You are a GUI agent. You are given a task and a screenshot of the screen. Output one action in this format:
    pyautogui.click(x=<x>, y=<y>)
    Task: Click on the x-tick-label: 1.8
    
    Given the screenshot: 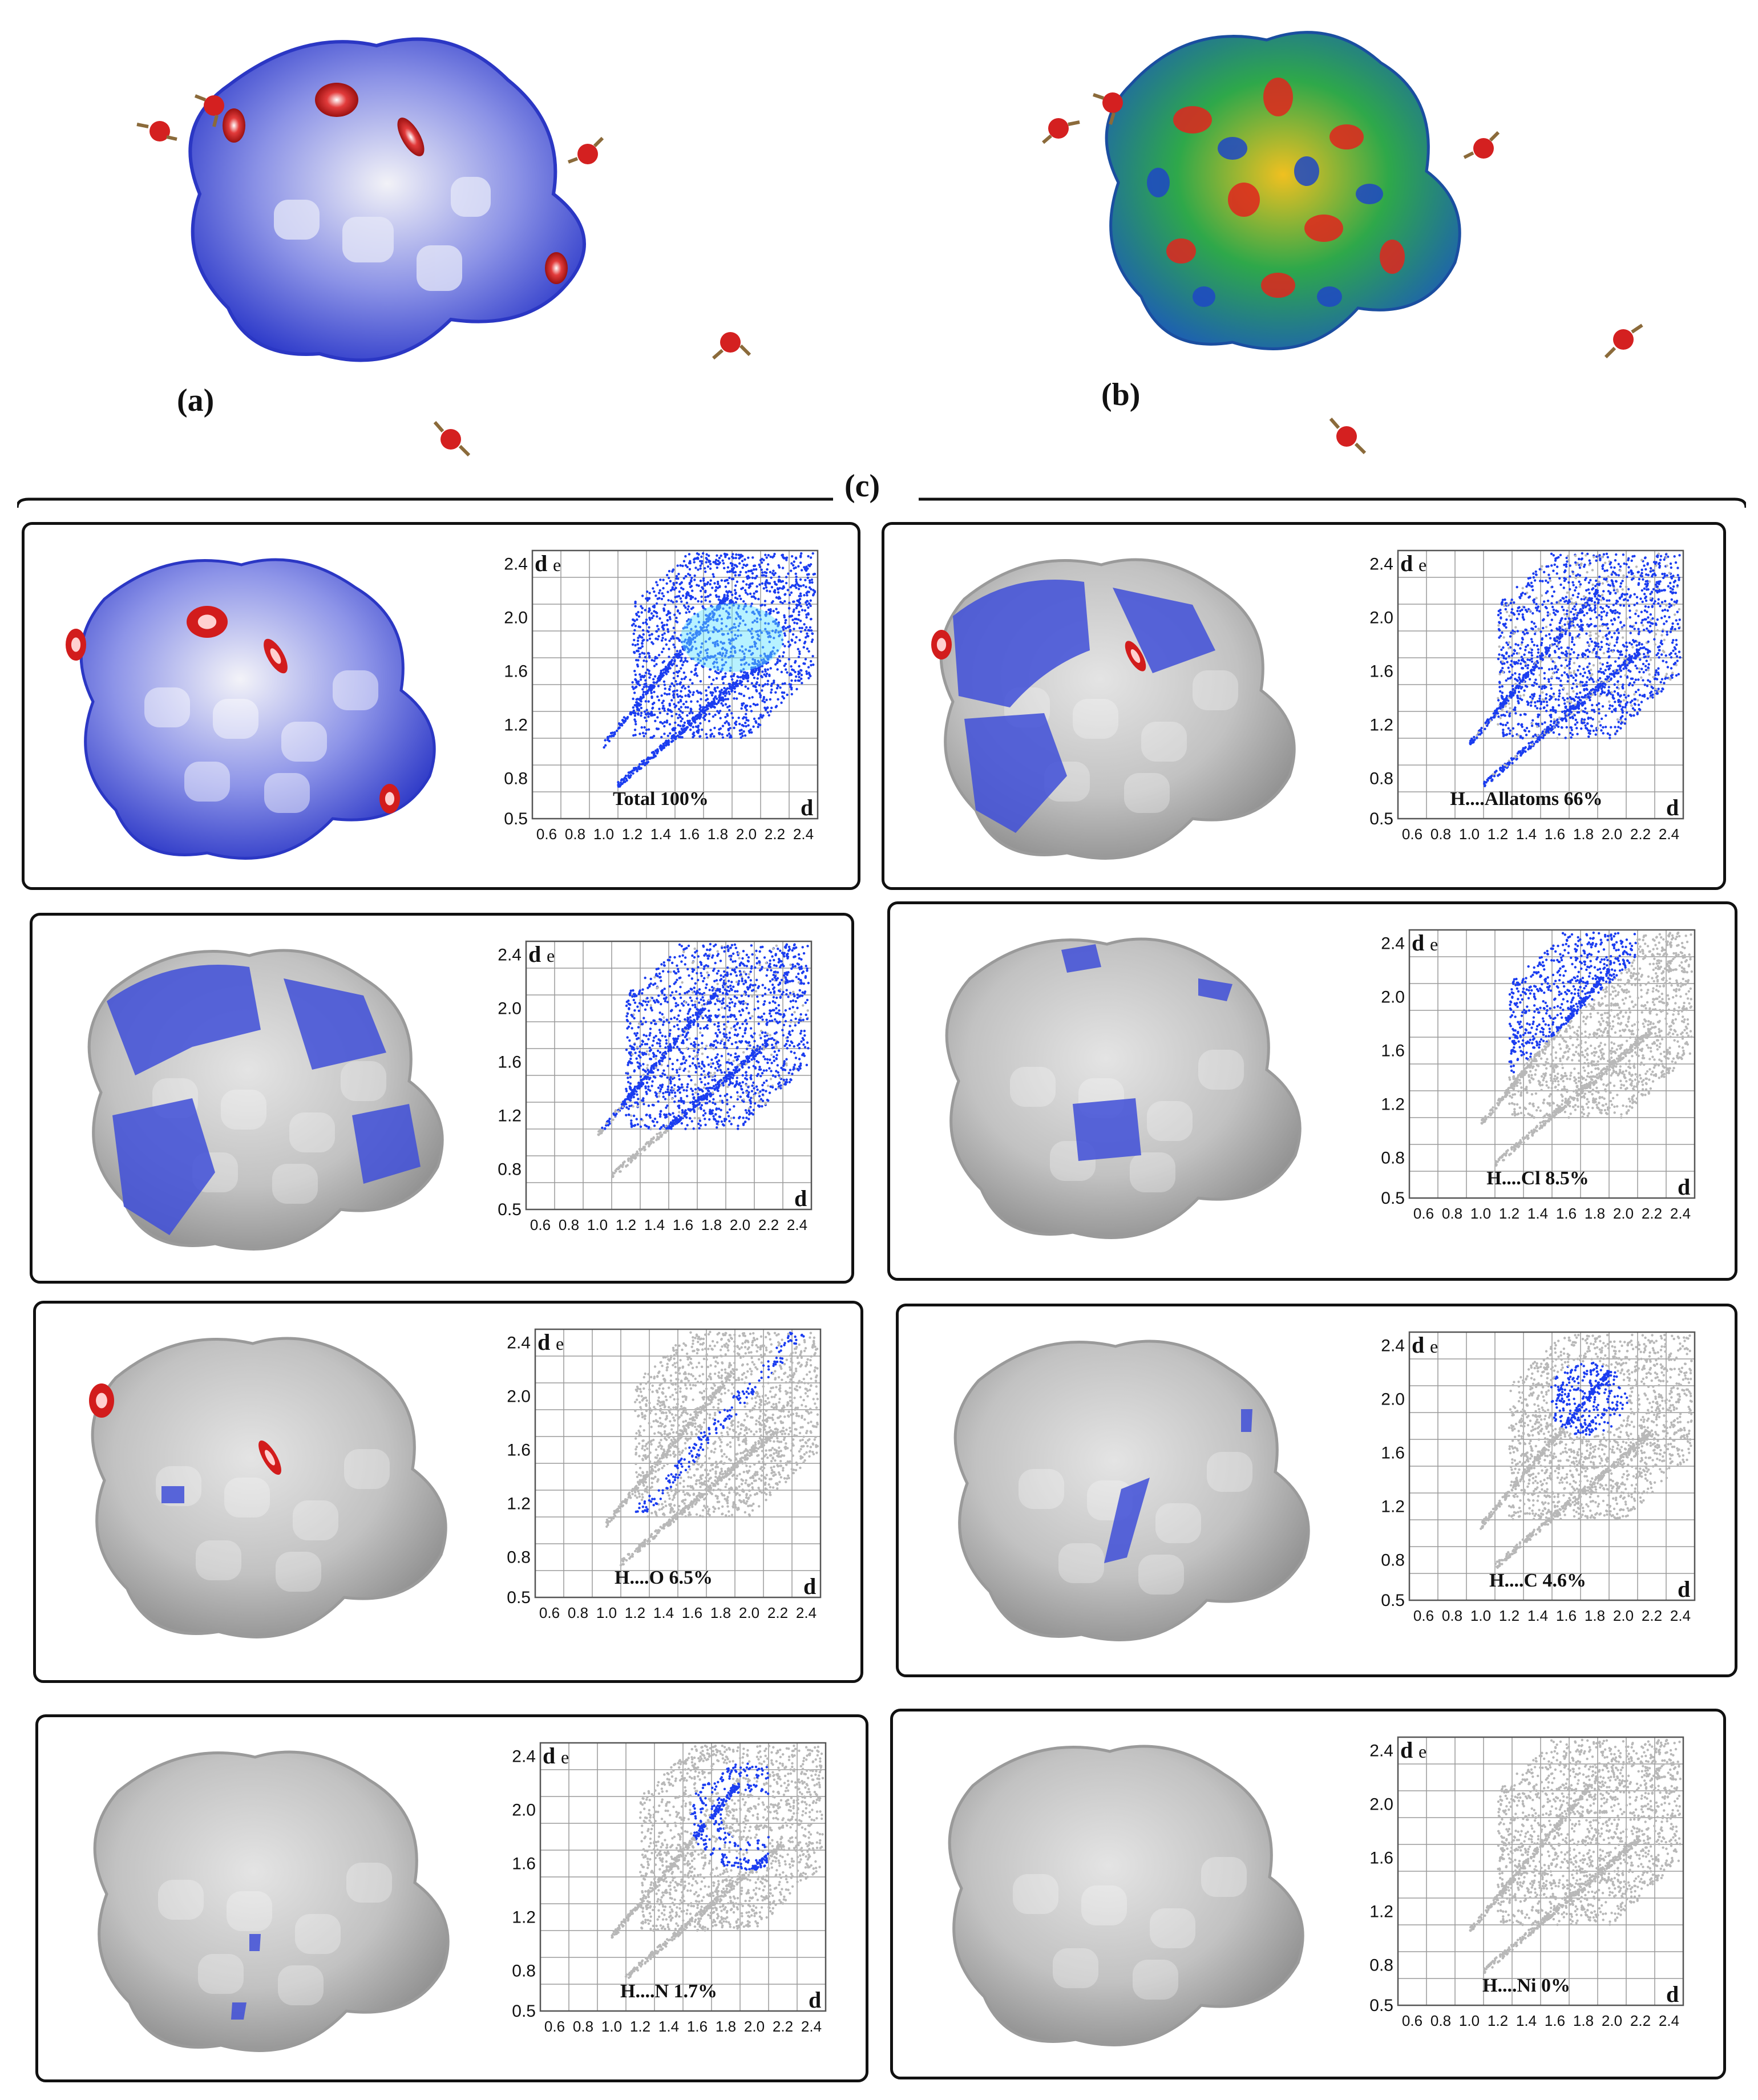 What is the action you would take?
    pyautogui.click(x=718, y=834)
    